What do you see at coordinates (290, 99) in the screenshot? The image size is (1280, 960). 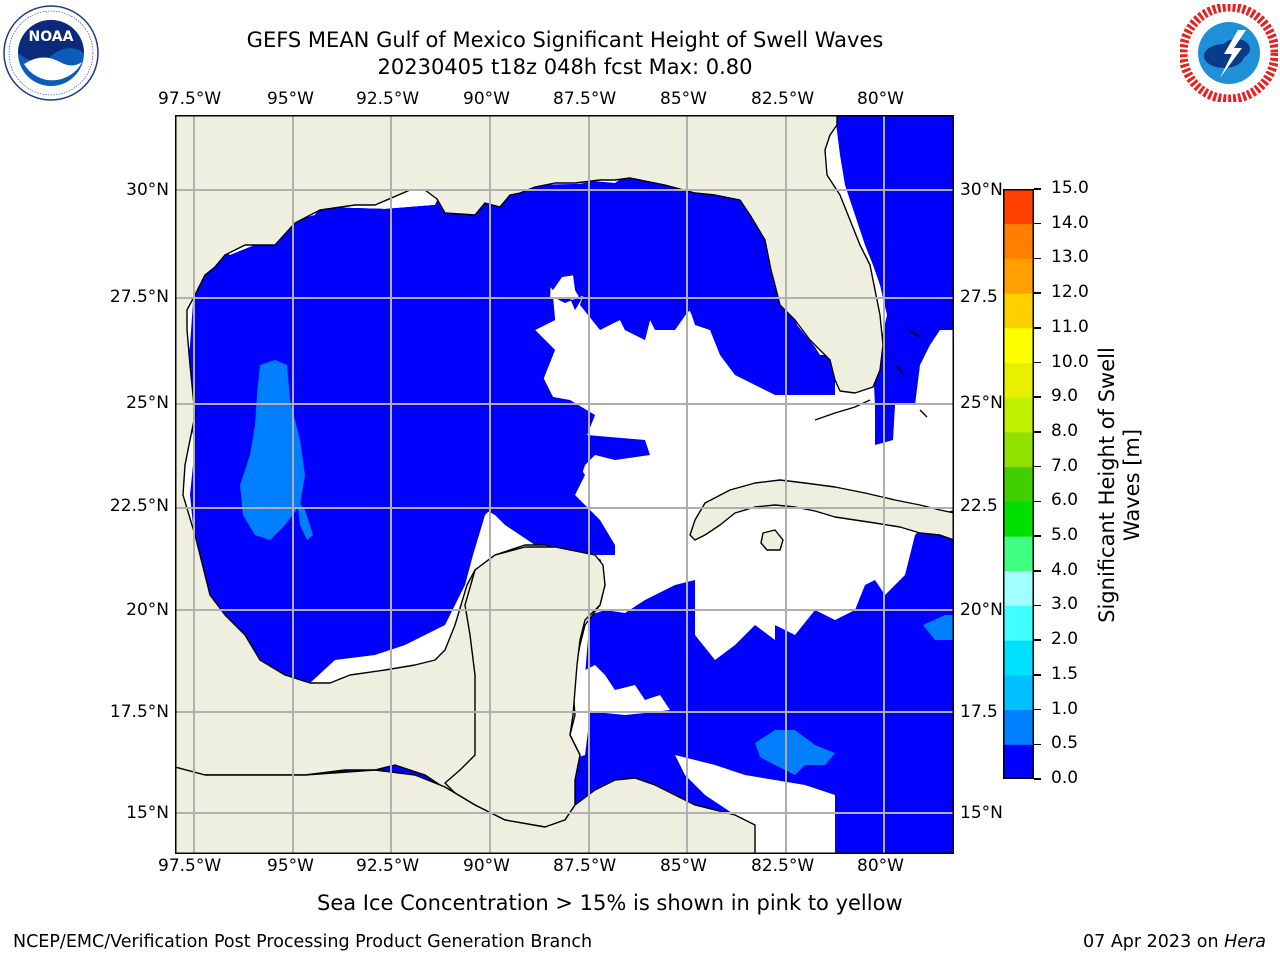 I see `lon-tick-top-2: 95°W` at bounding box center [290, 99].